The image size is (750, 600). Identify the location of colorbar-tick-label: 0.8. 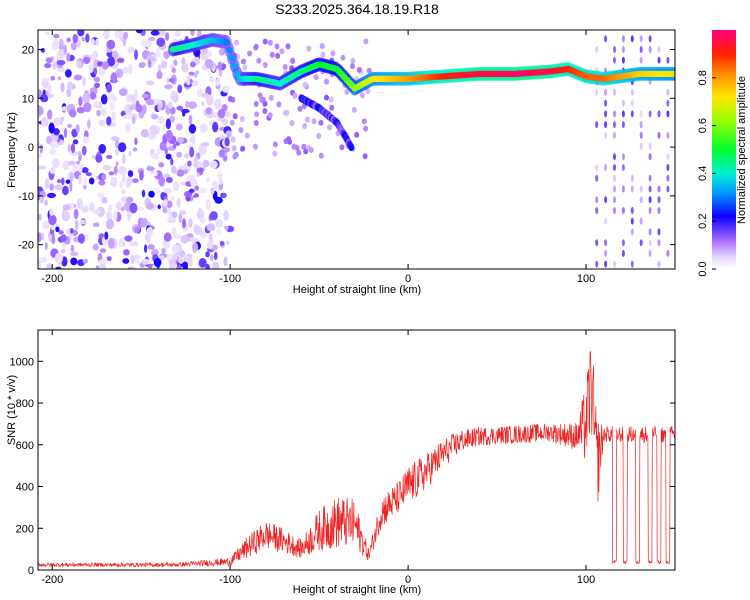
(703, 77).